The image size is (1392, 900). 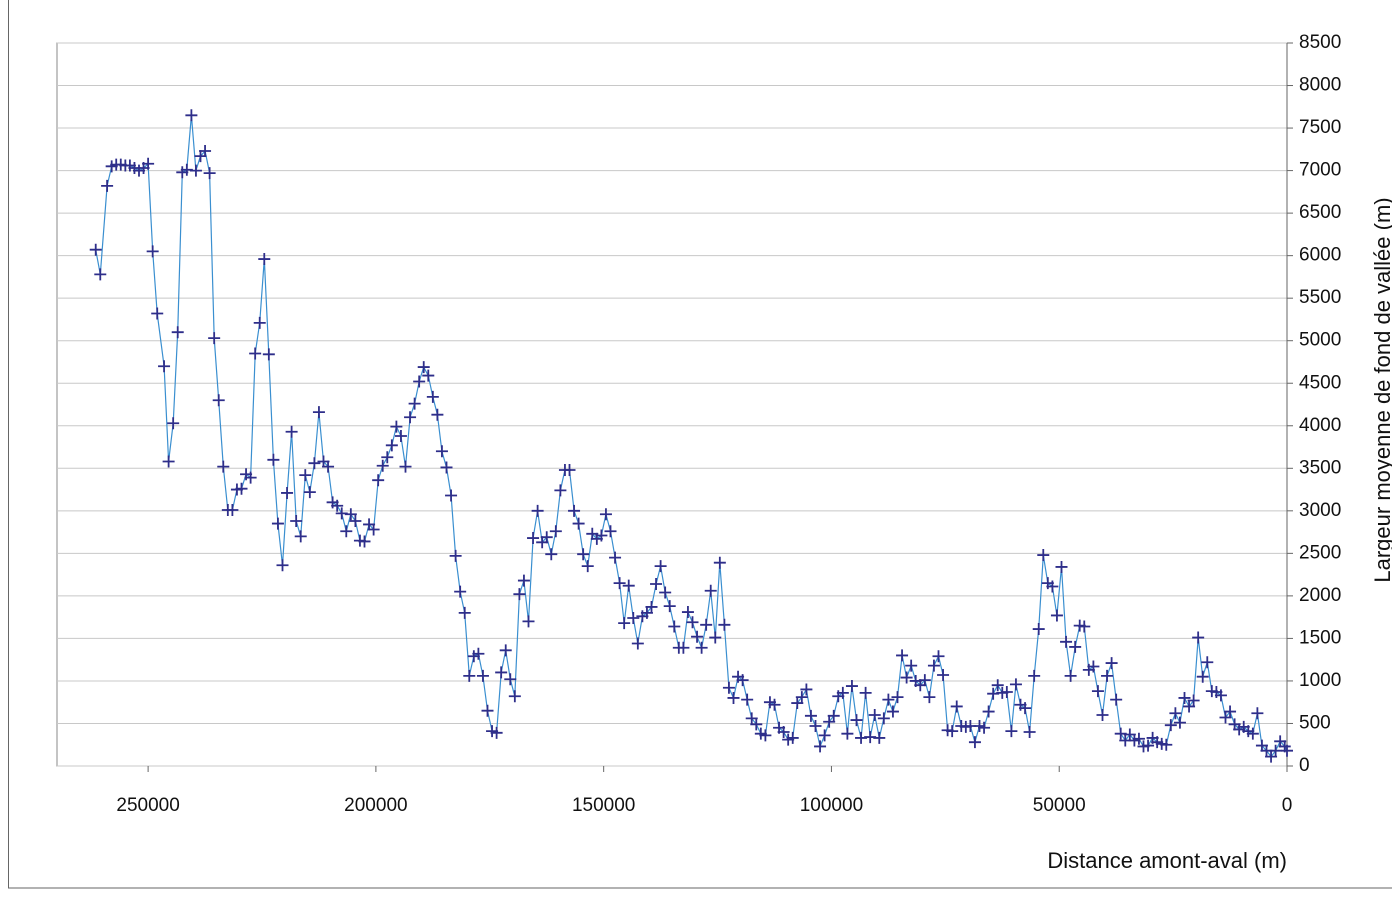 What do you see at coordinates (1315, 722) in the screenshot?
I see `y-tick-label: 500` at bounding box center [1315, 722].